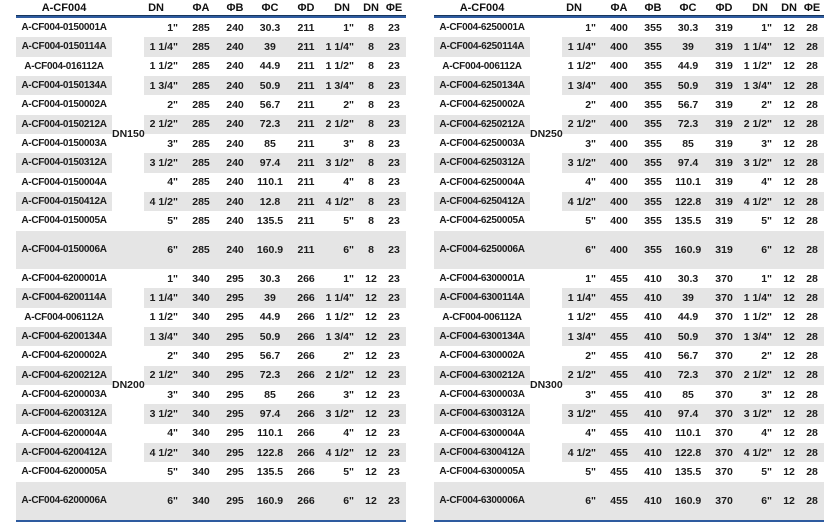 The image size is (828, 522). Describe the element at coordinates (64, 279) in the screenshot. I see `part-number-cell: A-CF004-6200001A` at that location.